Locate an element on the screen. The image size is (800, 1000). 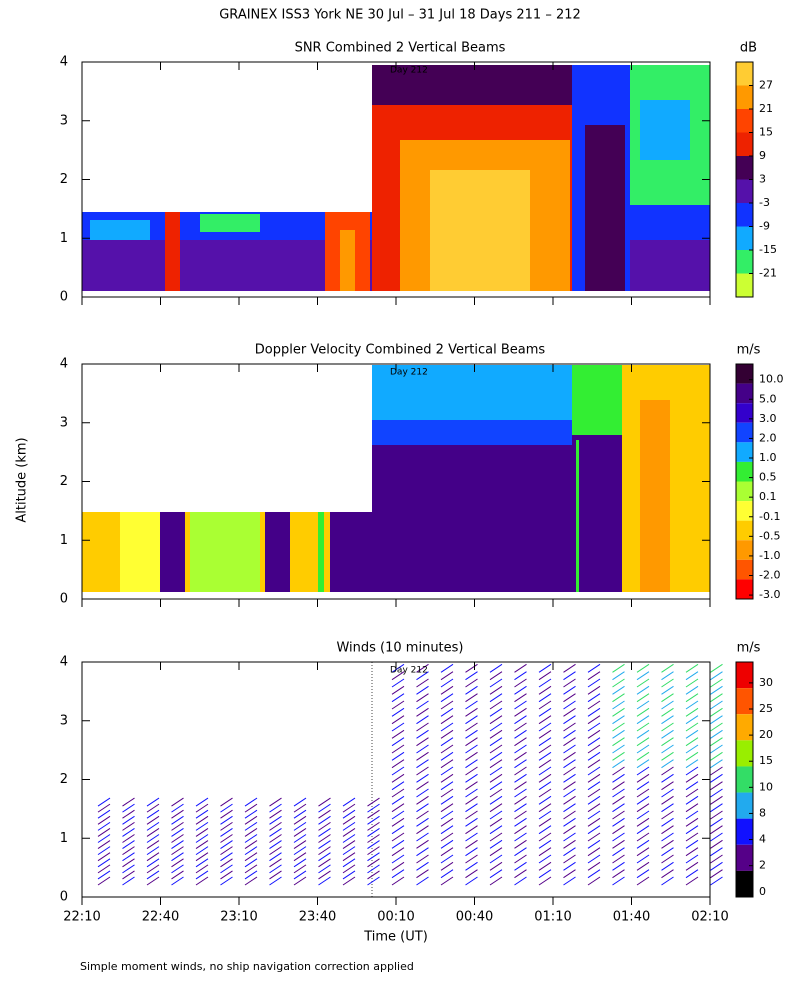
y-tick-label: 3 is located at coordinates (64, 422).